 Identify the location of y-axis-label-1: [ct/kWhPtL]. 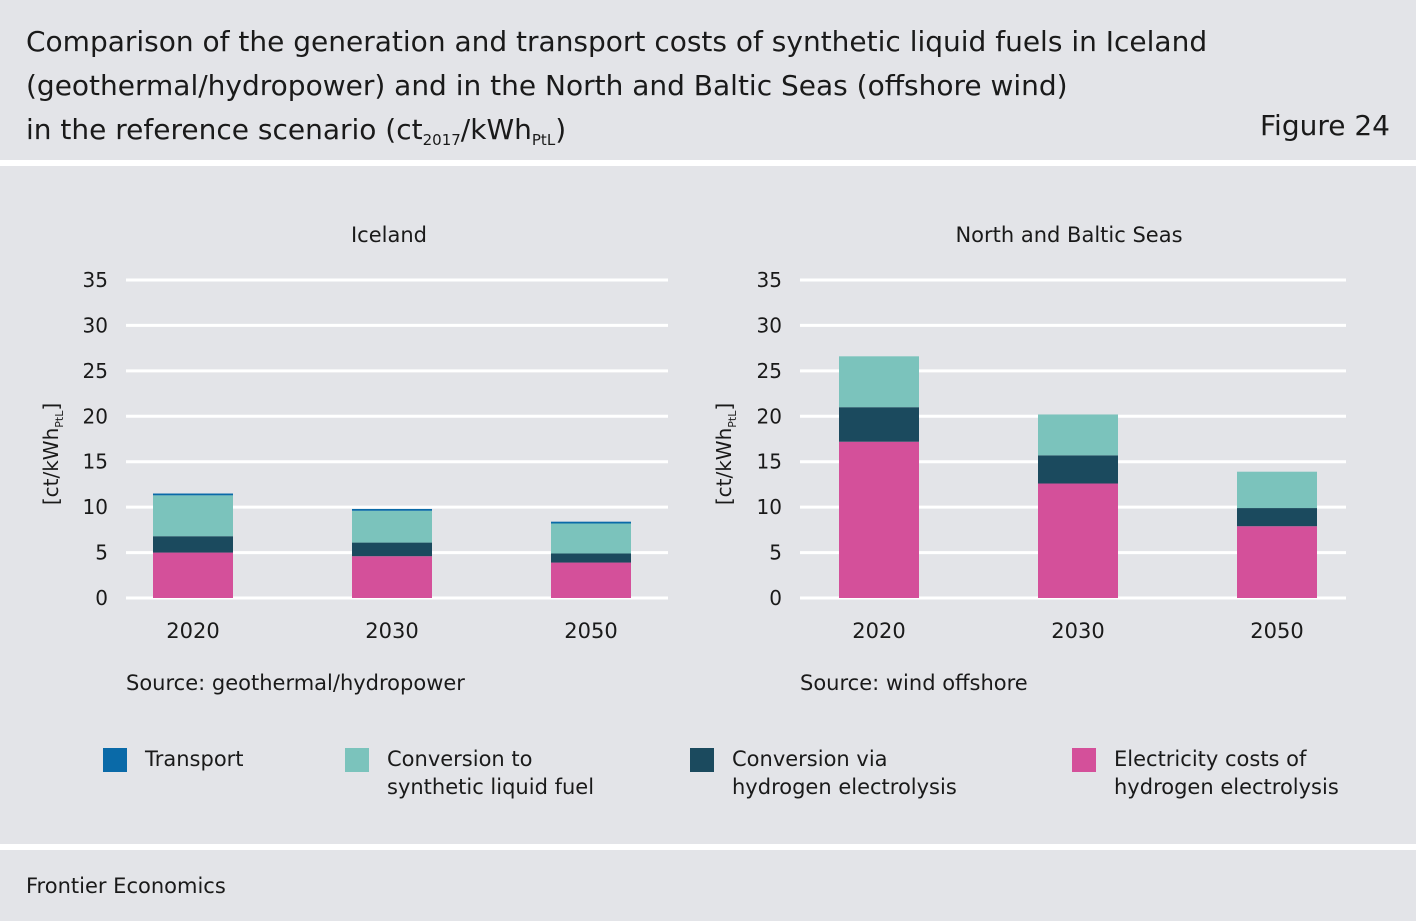
(725, 454).